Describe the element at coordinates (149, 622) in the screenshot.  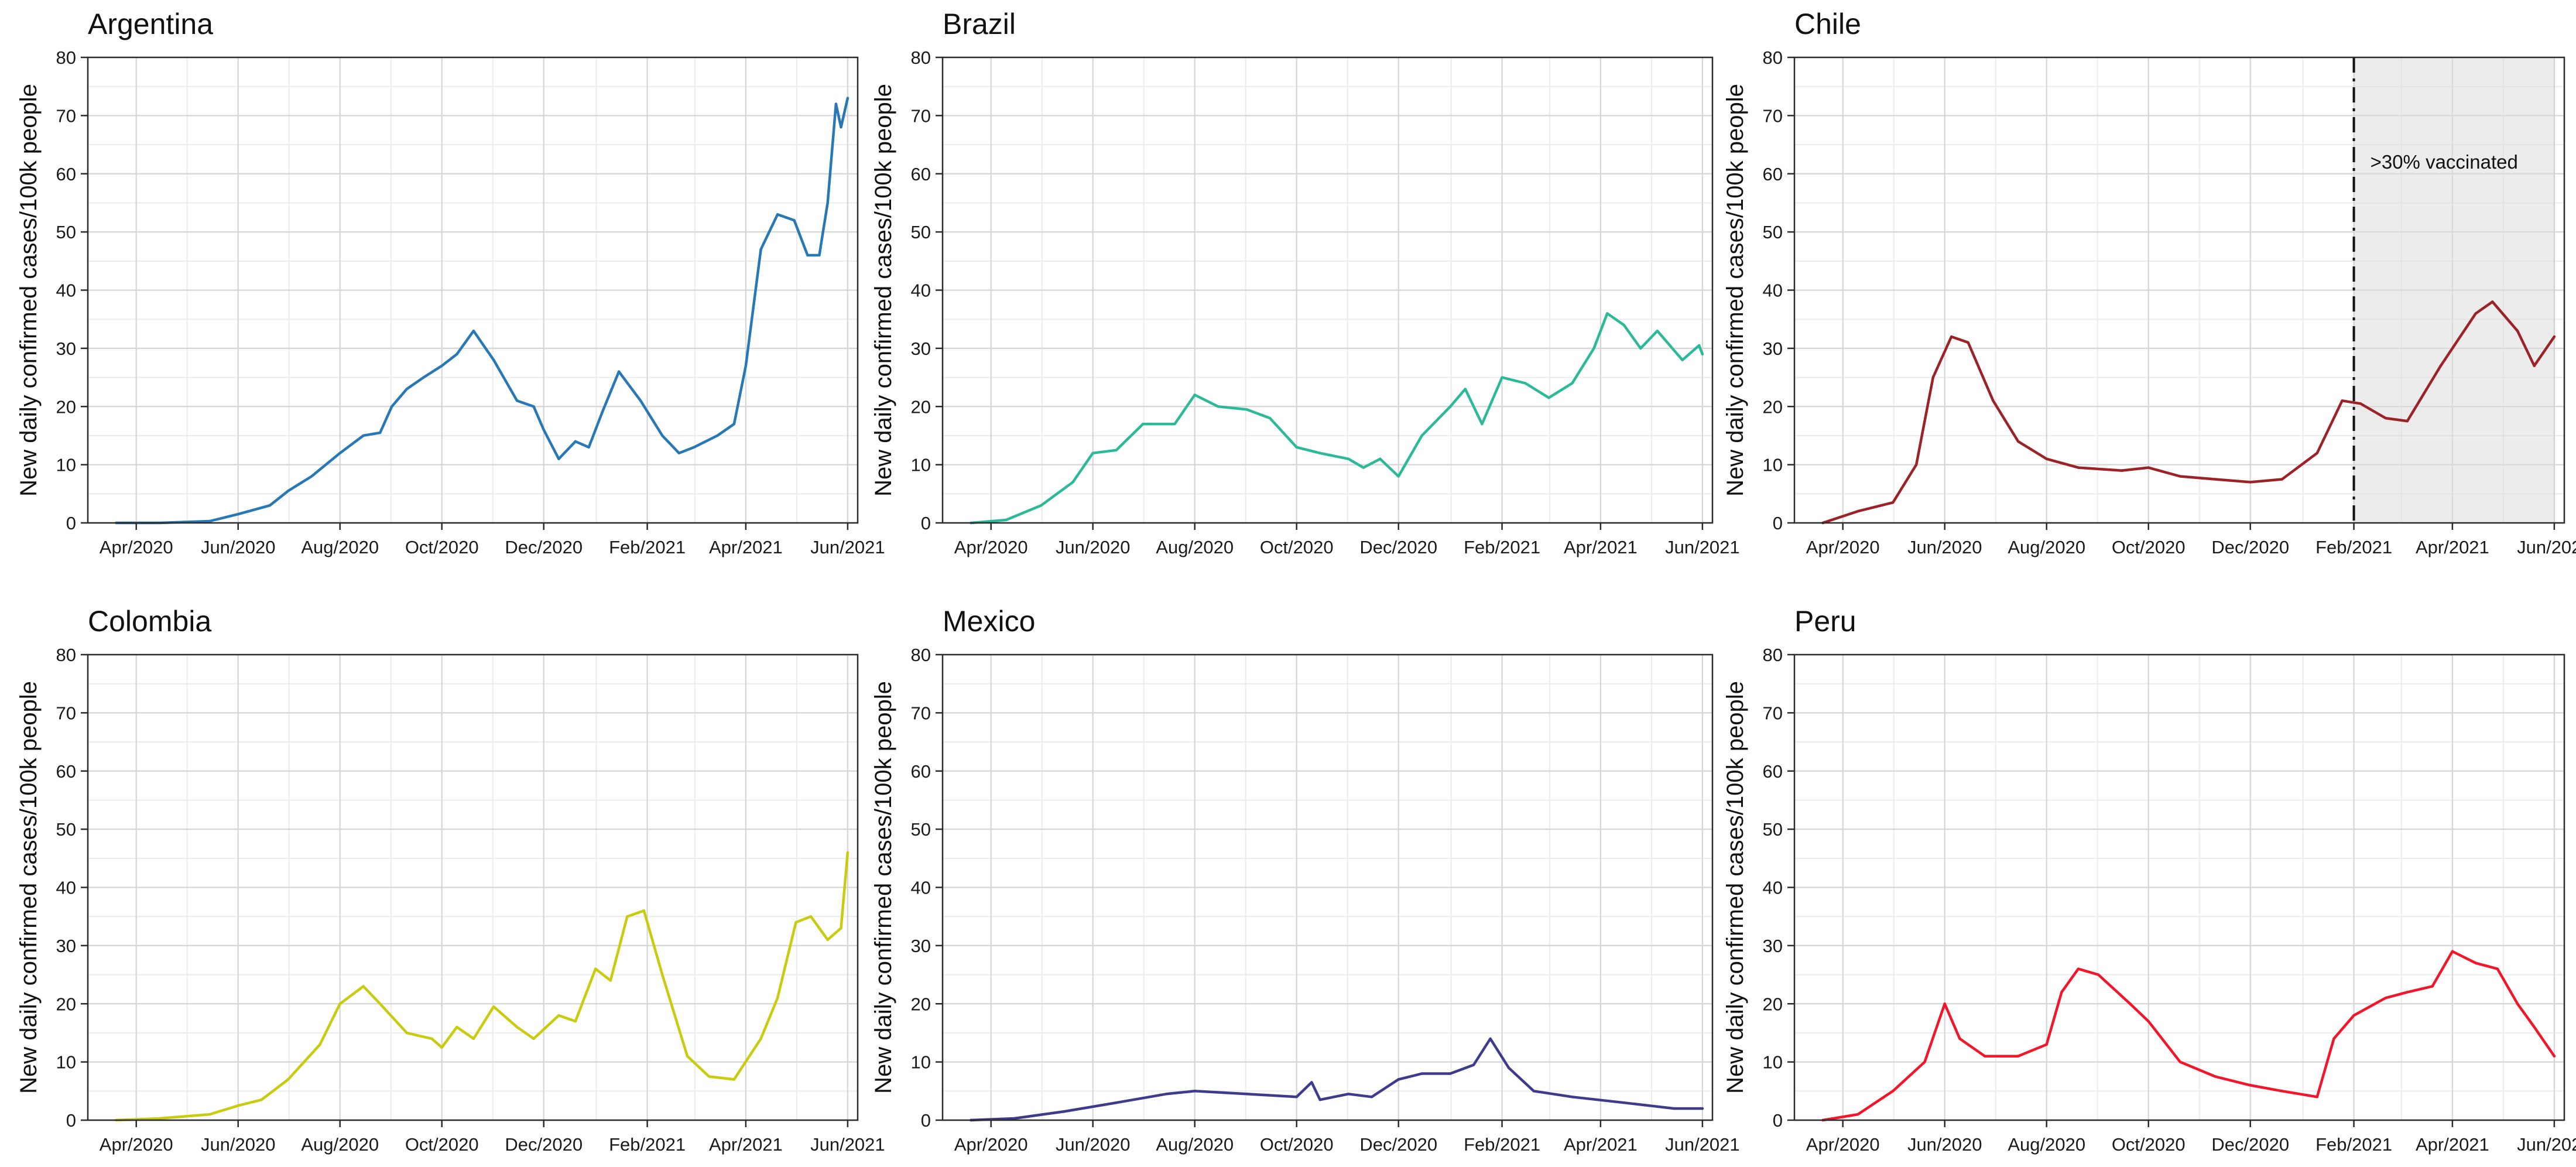
I see `panel-title: Colombia` at that location.